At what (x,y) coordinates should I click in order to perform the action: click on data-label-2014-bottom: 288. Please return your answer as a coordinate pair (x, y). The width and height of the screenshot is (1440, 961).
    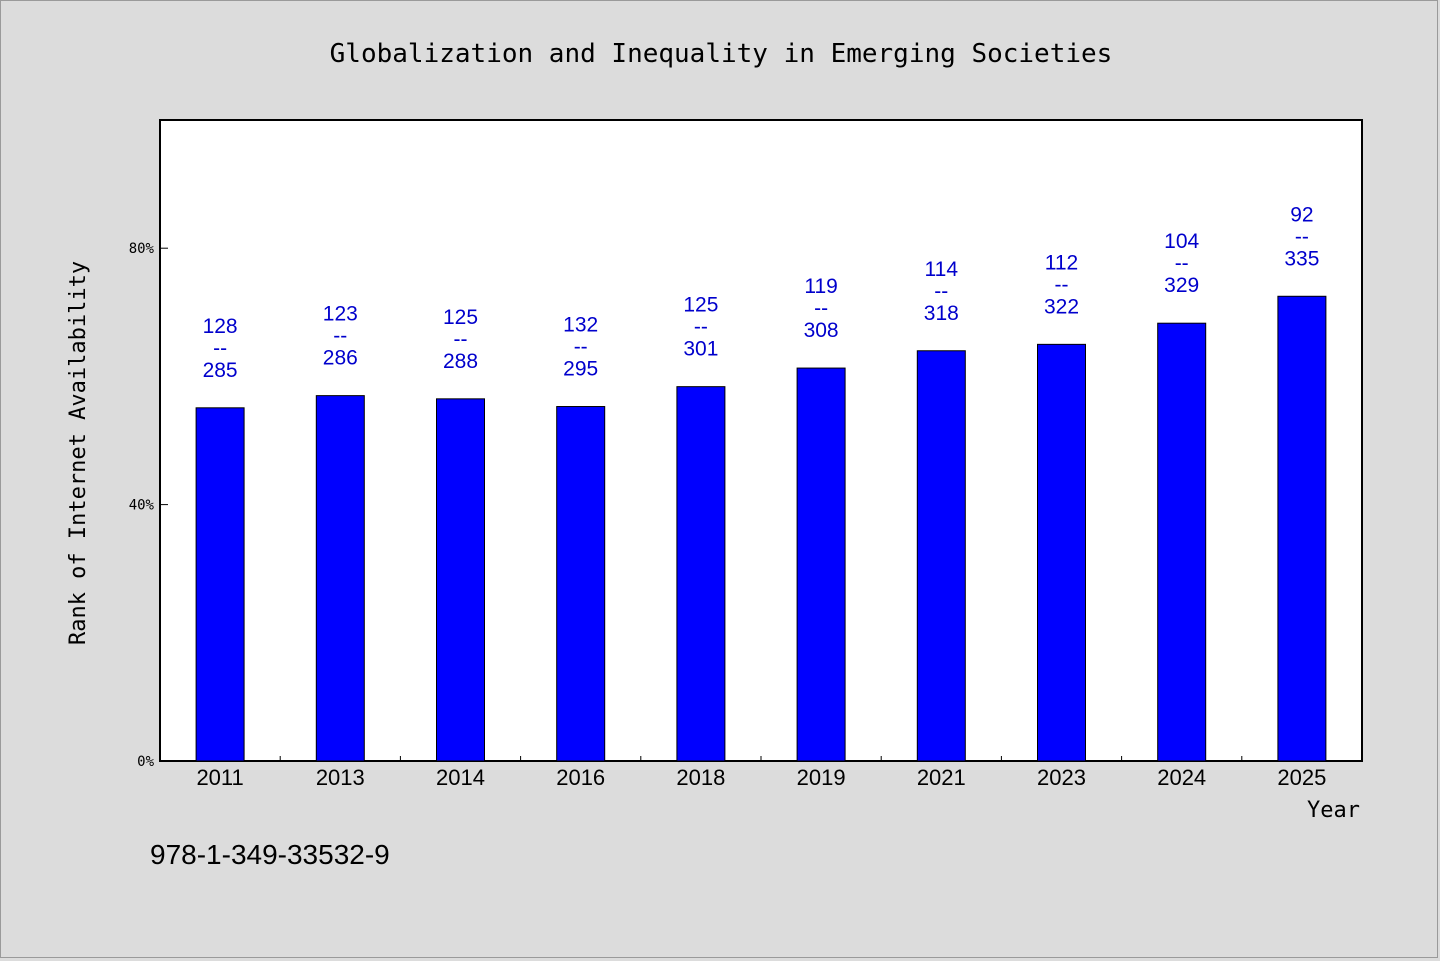
    Looking at the image, I should click on (460, 361).